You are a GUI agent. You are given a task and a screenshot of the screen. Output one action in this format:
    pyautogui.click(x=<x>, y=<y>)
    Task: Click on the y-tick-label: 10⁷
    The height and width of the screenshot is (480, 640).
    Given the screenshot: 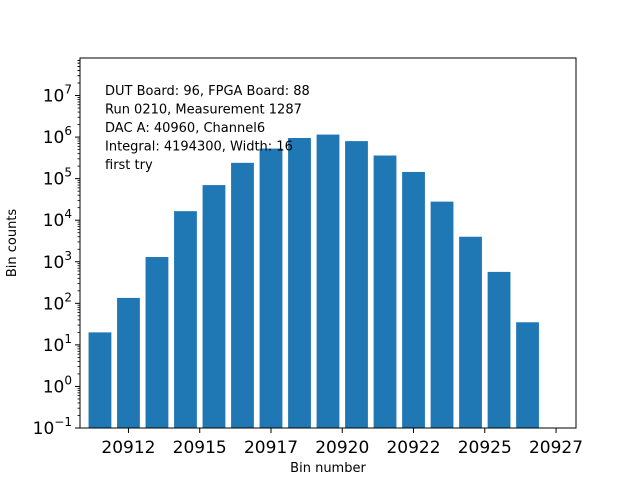 What is the action you would take?
    pyautogui.click(x=57, y=95)
    